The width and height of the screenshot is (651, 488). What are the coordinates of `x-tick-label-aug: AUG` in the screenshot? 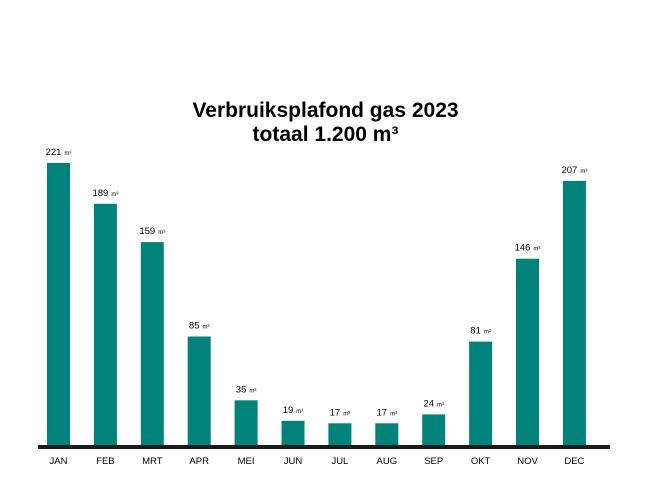 It's located at (387, 461).